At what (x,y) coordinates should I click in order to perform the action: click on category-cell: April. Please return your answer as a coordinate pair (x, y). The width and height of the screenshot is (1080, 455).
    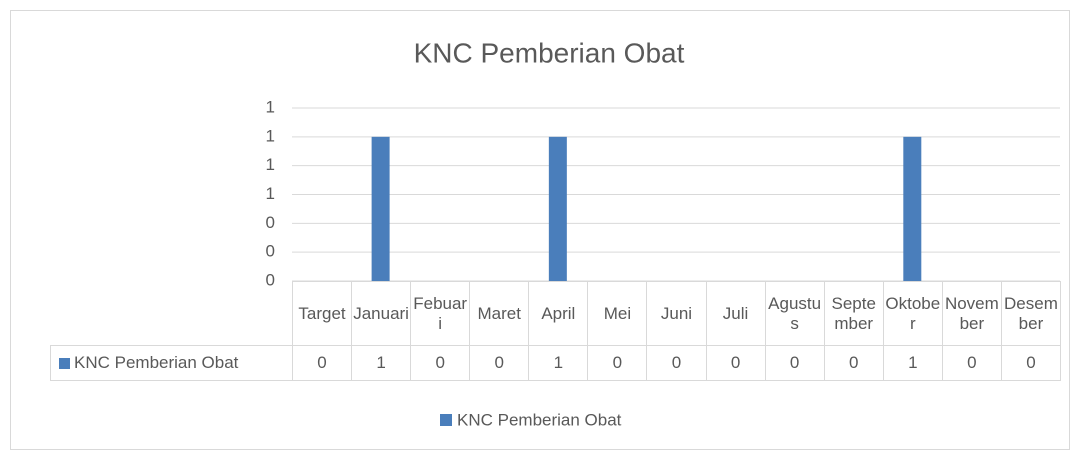
    Looking at the image, I should click on (558, 313).